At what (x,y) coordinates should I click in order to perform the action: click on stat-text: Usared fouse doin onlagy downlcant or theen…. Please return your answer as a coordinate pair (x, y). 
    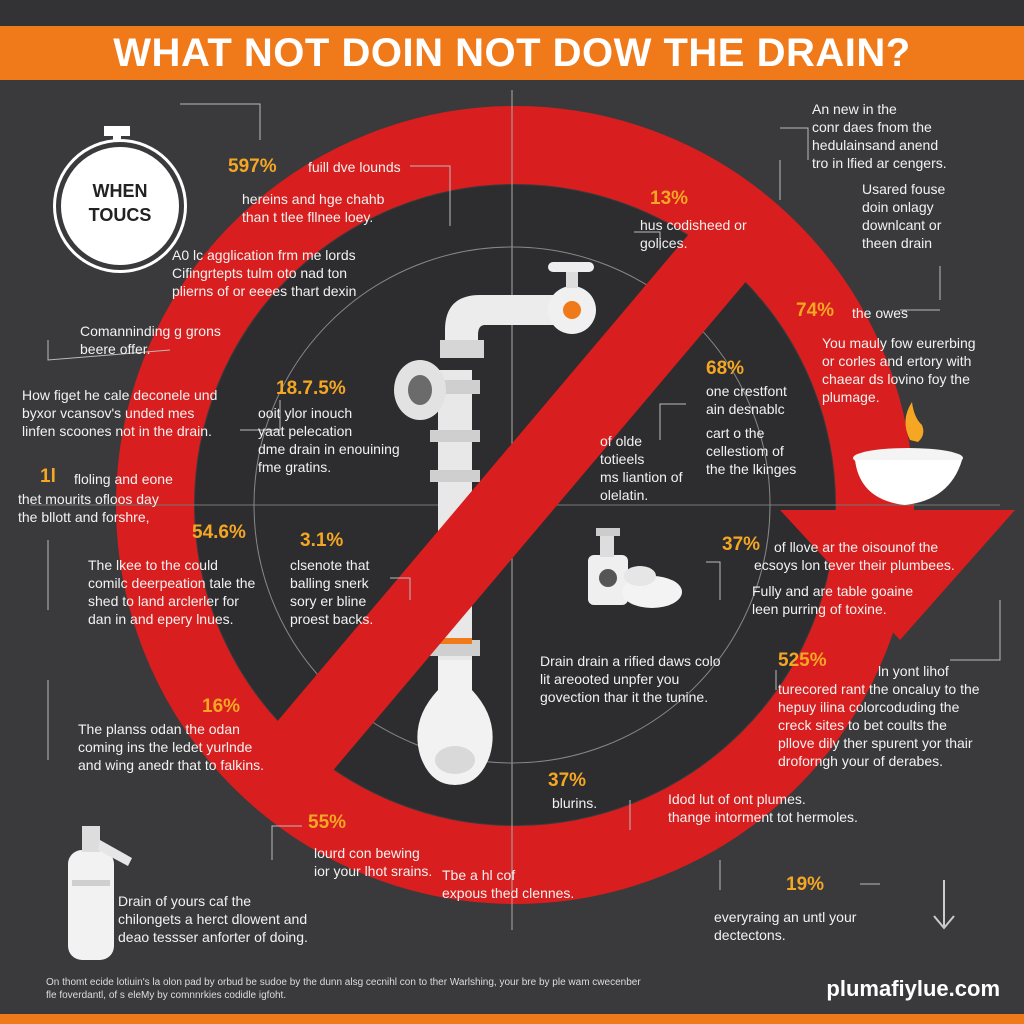
    Looking at the image, I should click on (904, 216).